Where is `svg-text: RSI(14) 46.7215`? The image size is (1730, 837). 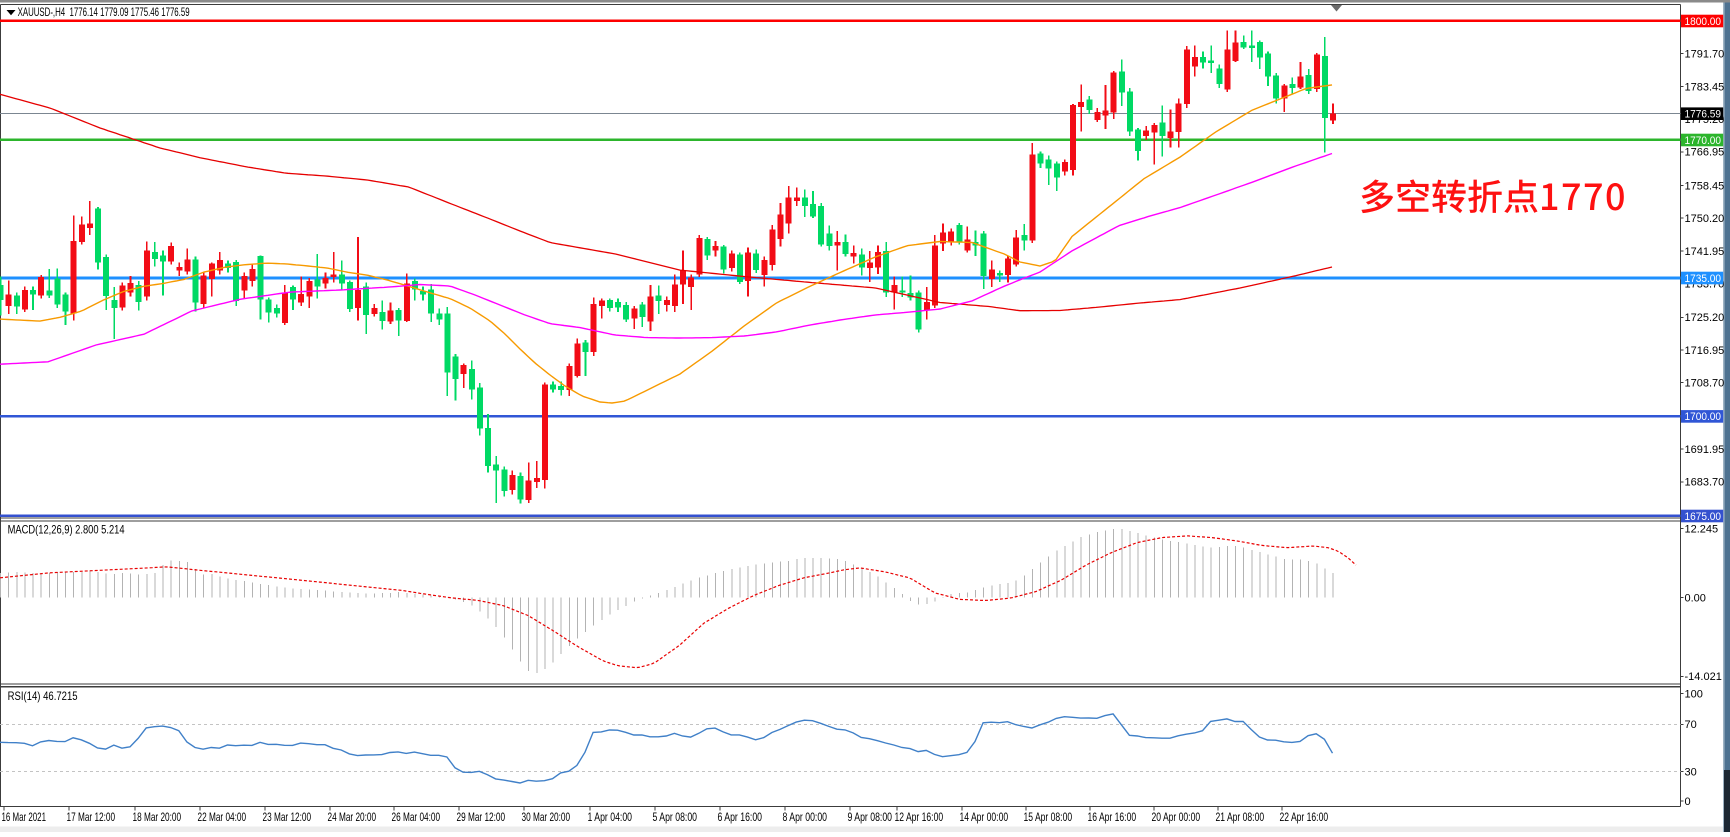 svg-text: RSI(14) 46.7215 is located at coordinates (43, 696).